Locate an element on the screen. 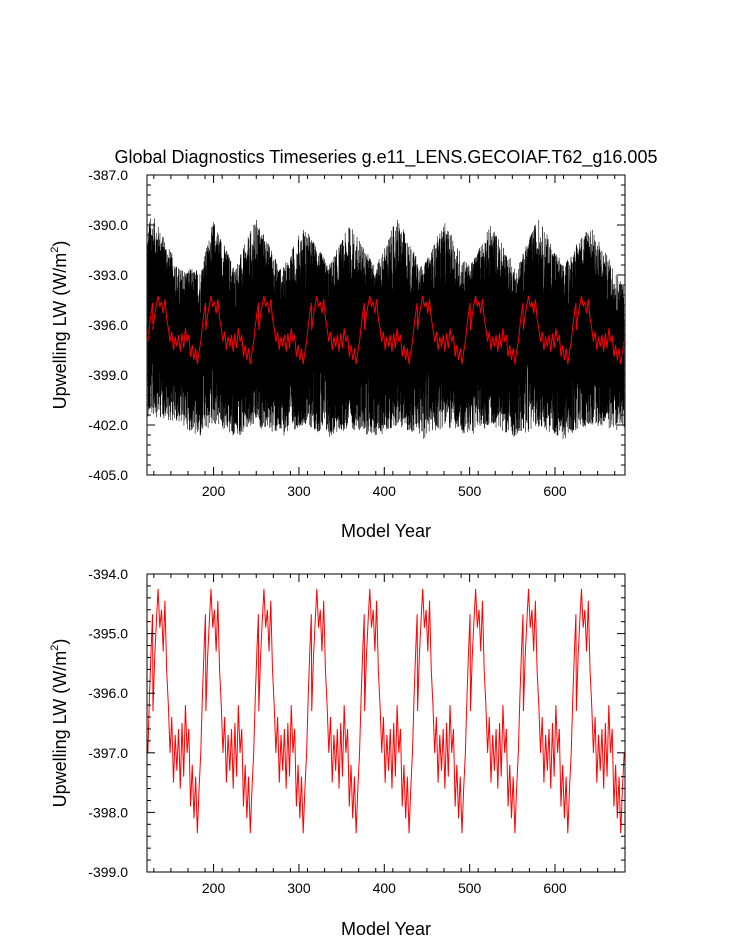 The width and height of the screenshot is (733, 945). y-tick-label: -387.0 is located at coordinates (108, 175).